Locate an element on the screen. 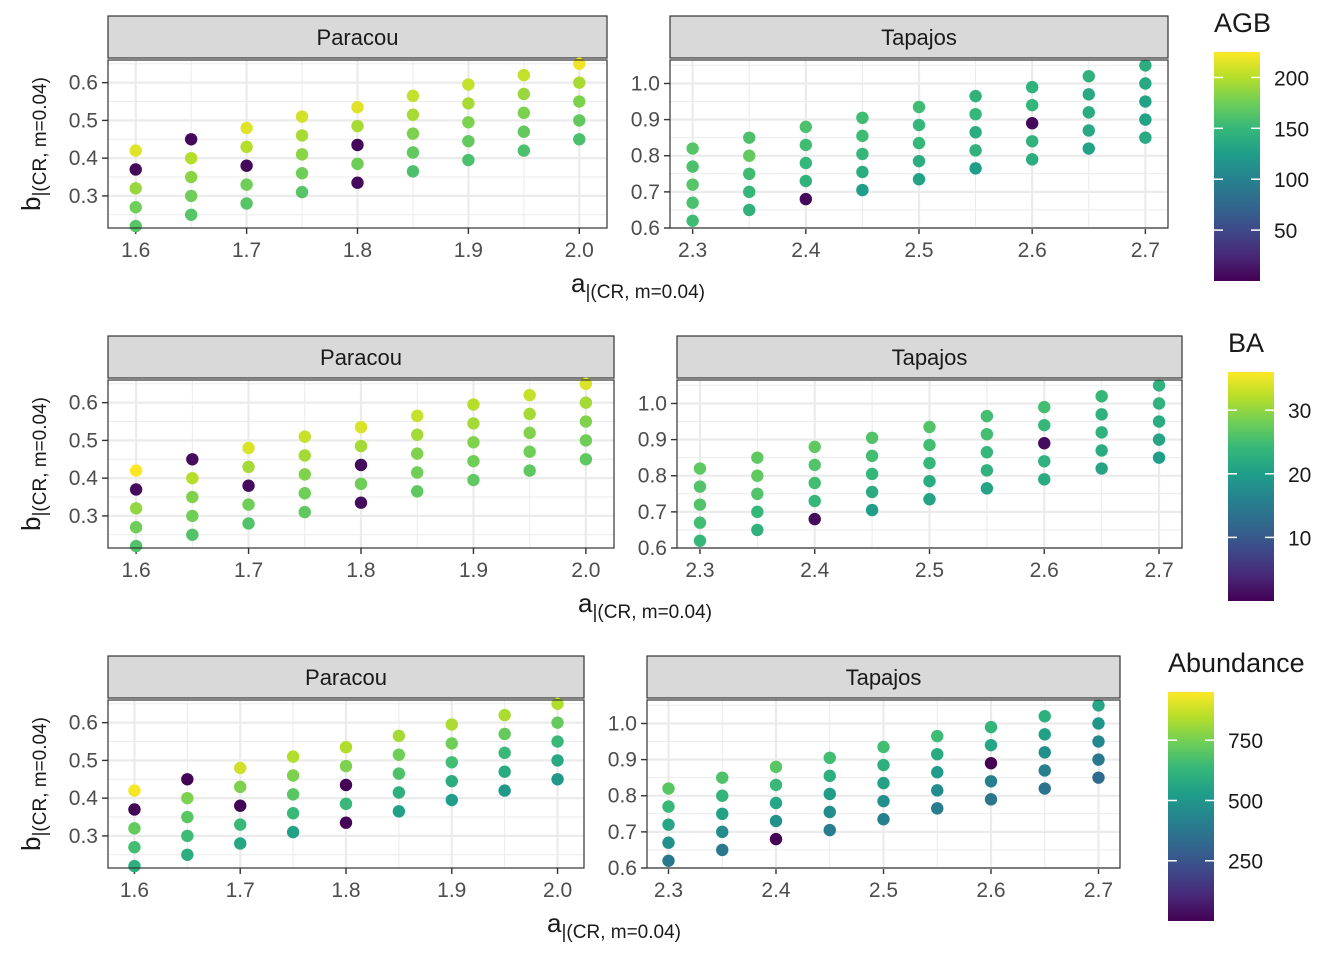  colorbar-tick-label: 750 is located at coordinates (1245, 741).